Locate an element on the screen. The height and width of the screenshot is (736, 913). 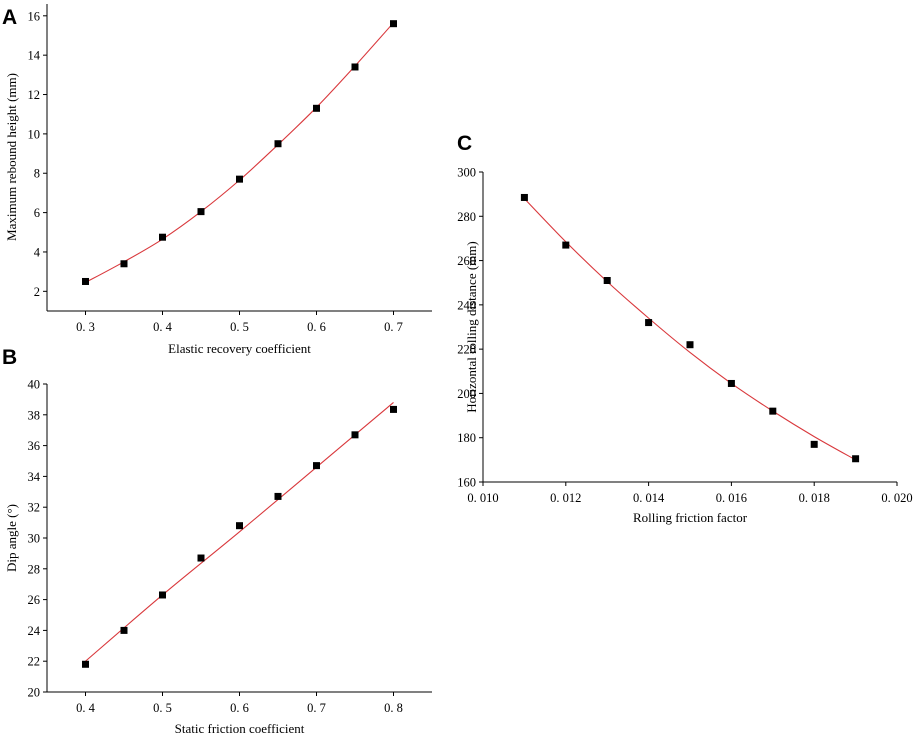
y-tick-label: 260 is located at coordinates (466, 261).